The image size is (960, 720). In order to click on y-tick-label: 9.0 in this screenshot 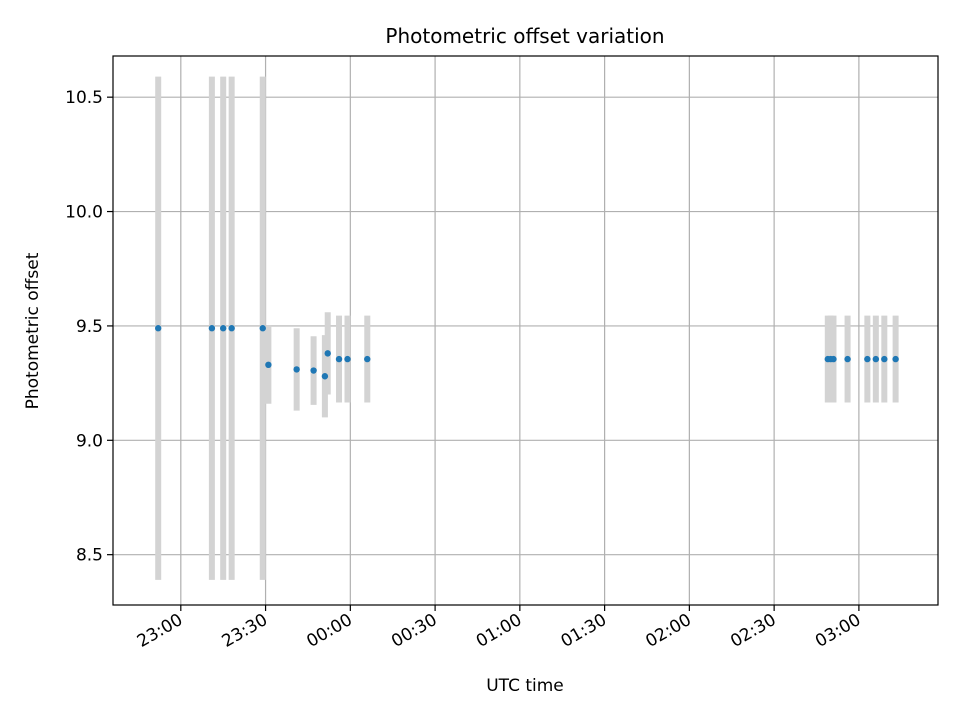, I will do `click(89, 441)`.